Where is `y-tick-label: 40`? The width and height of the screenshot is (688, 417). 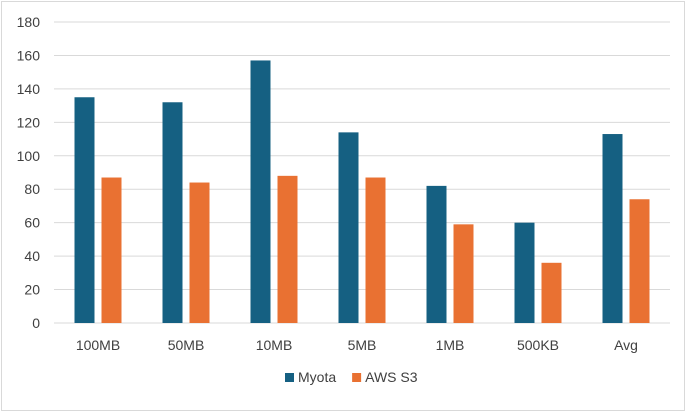 y-tick-label: 40 is located at coordinates (32, 256).